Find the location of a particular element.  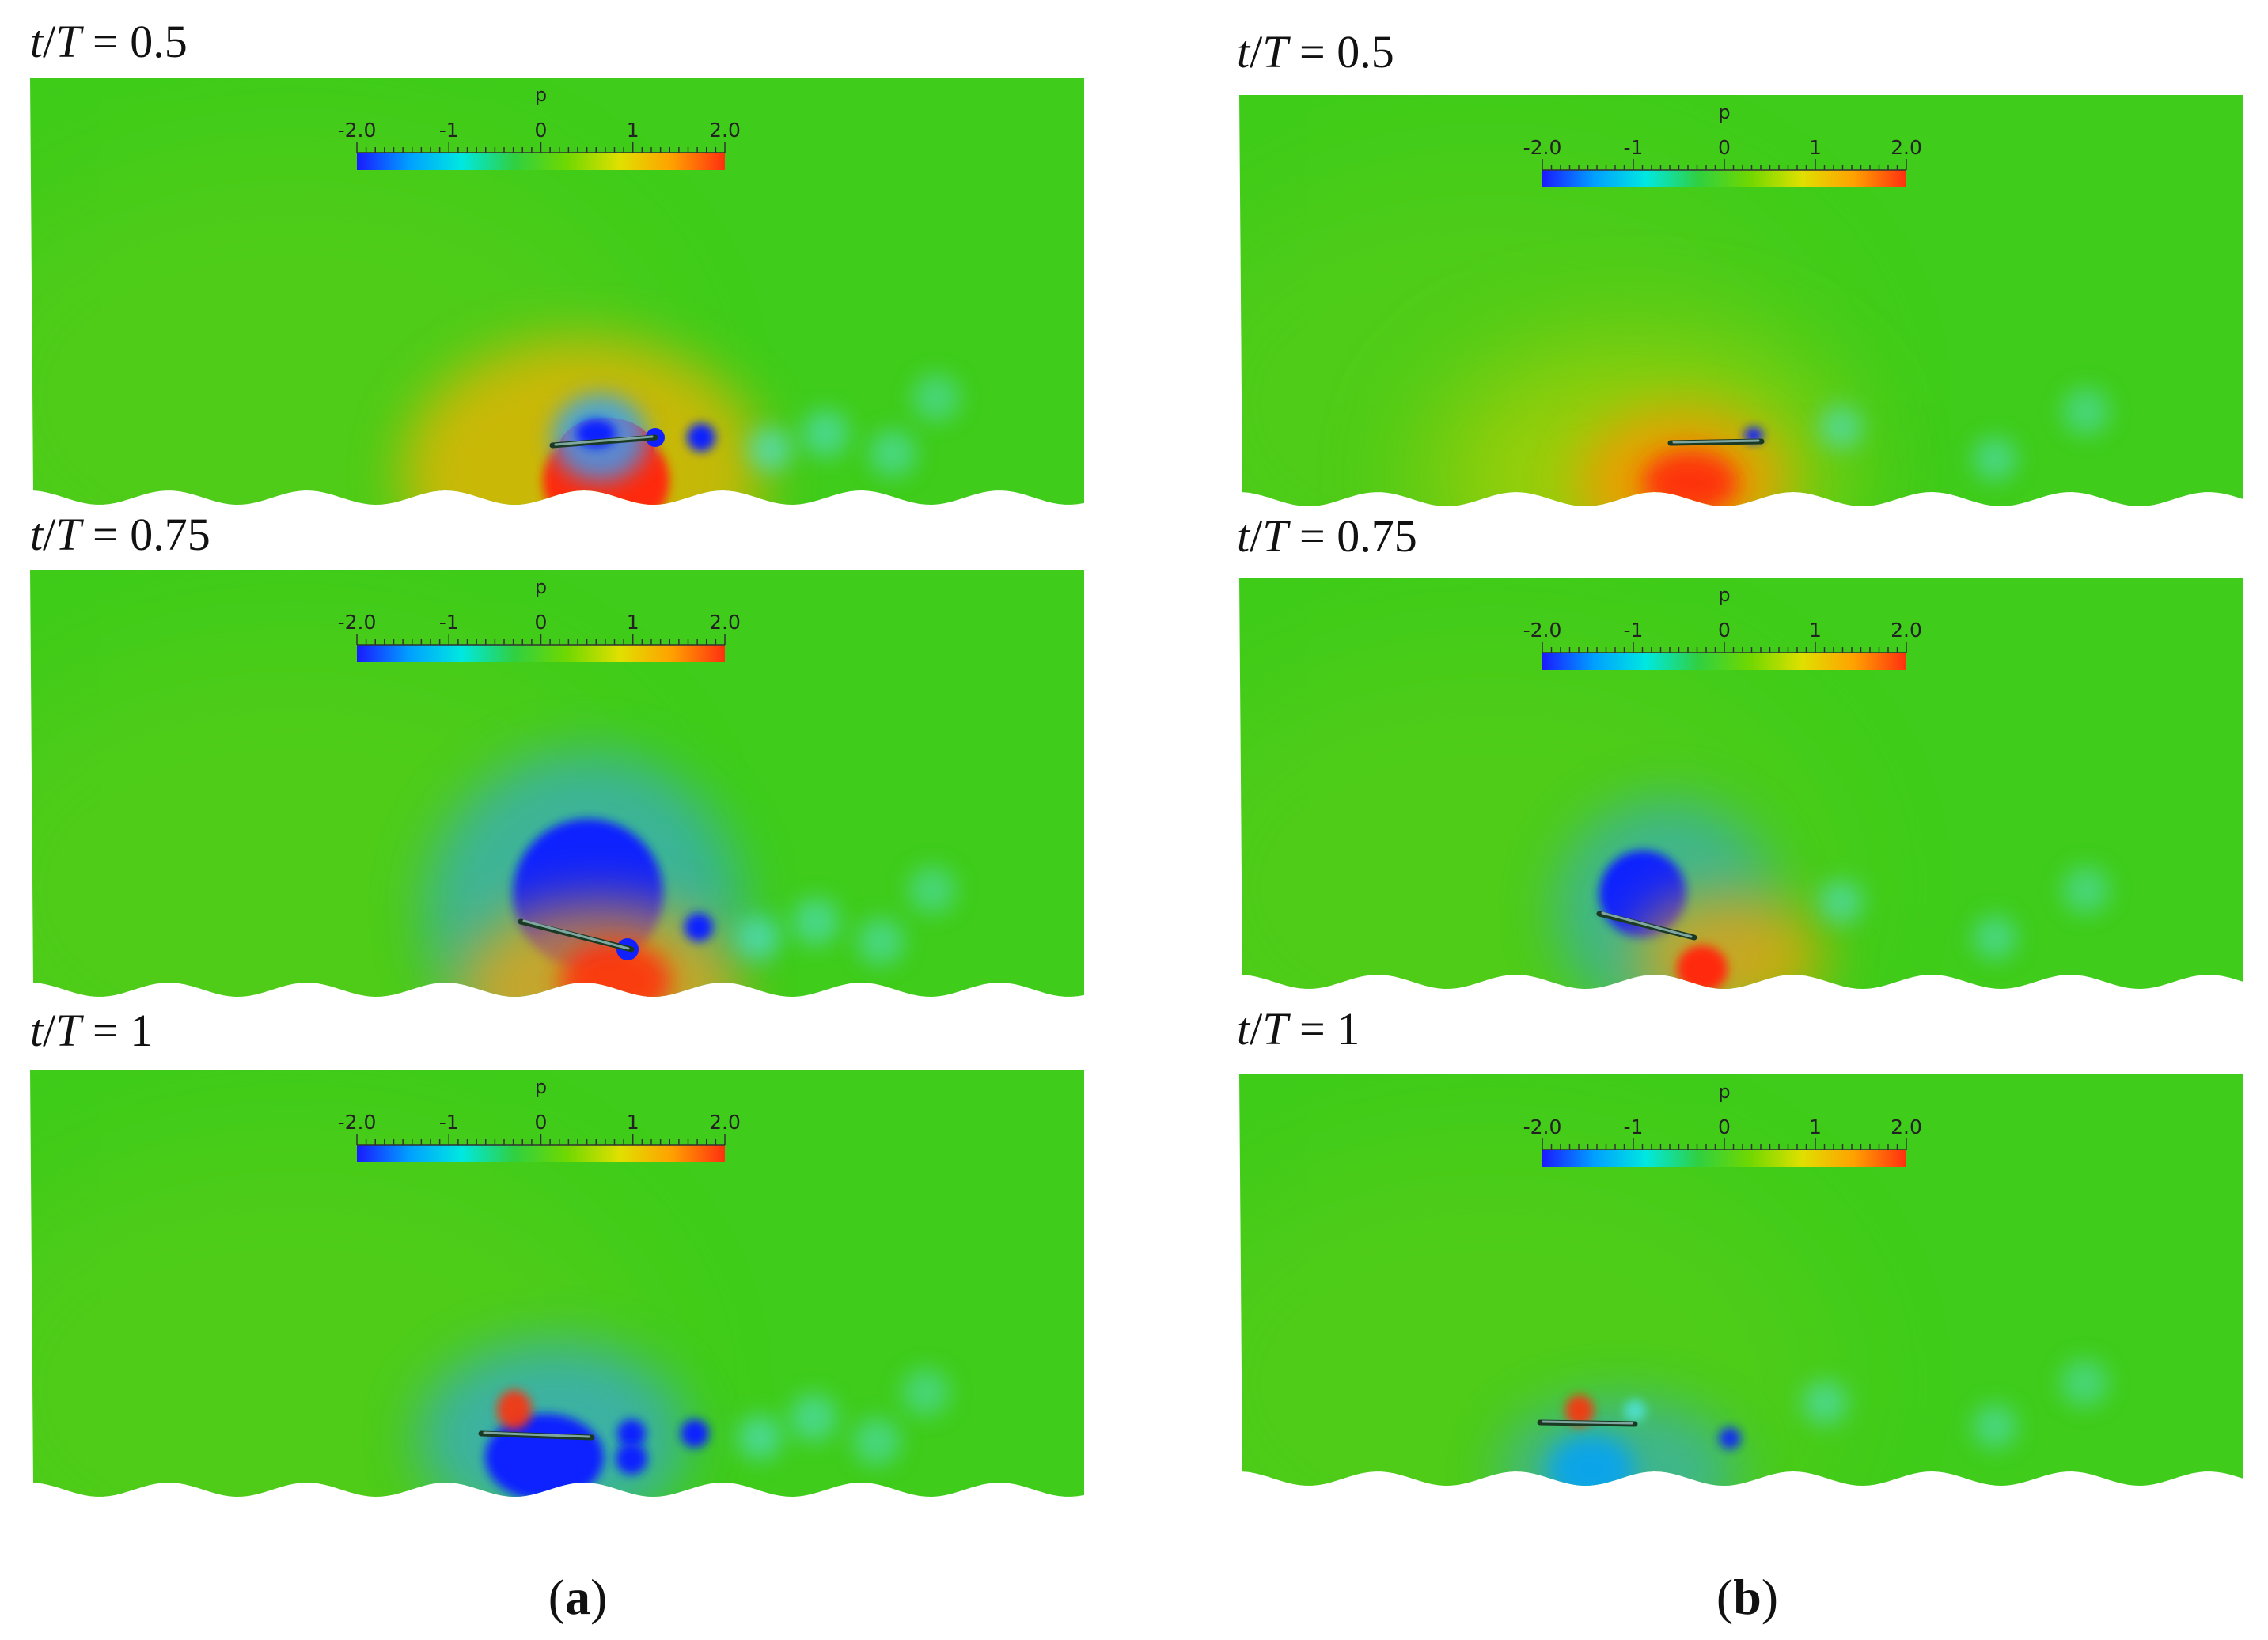

panel-b2: p -2.0 -1 0 1 2.0 is located at coordinates (1741, 783).